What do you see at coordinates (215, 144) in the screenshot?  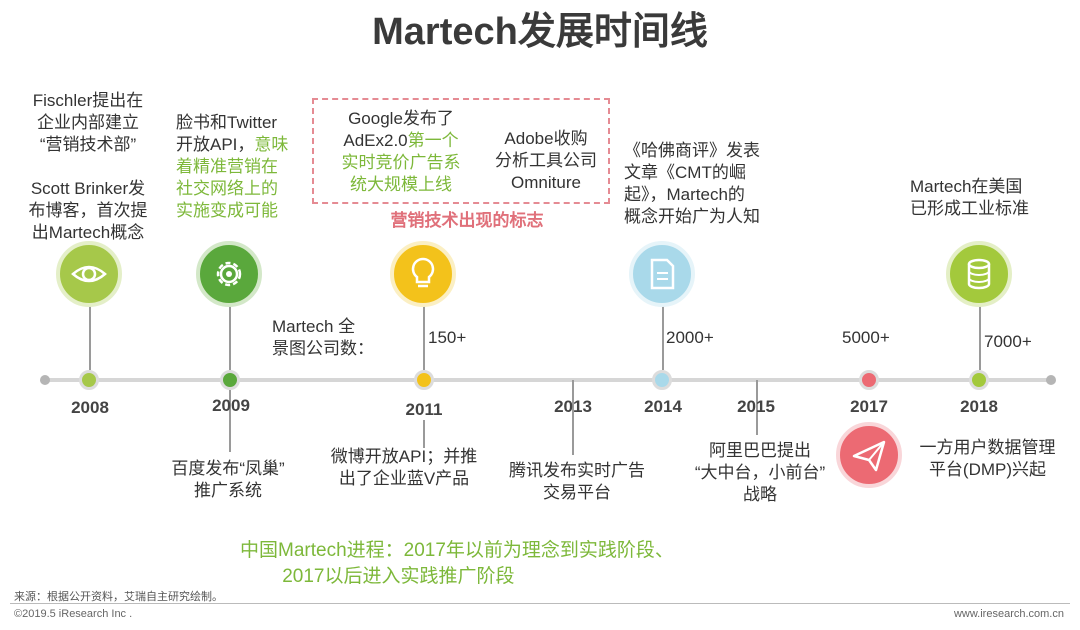 I see `event-line: 开放API，` at bounding box center [215, 144].